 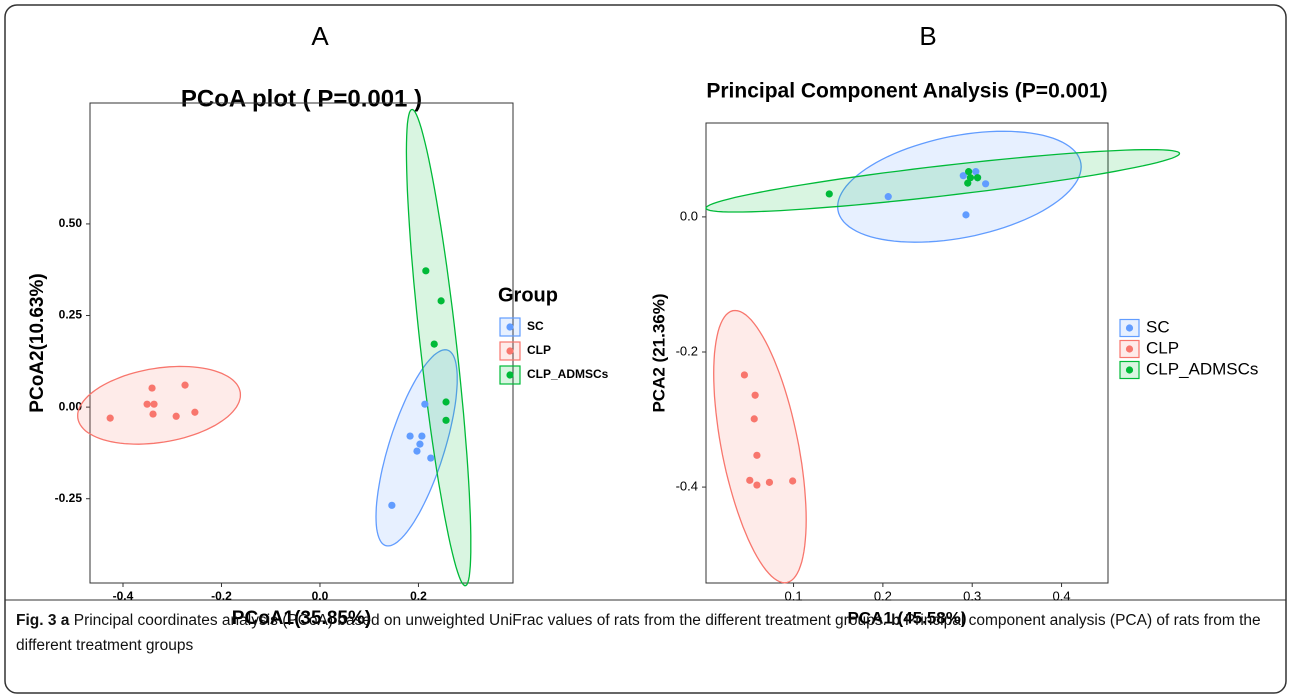 I want to click on panel-label: A, so click(x=320, y=36).